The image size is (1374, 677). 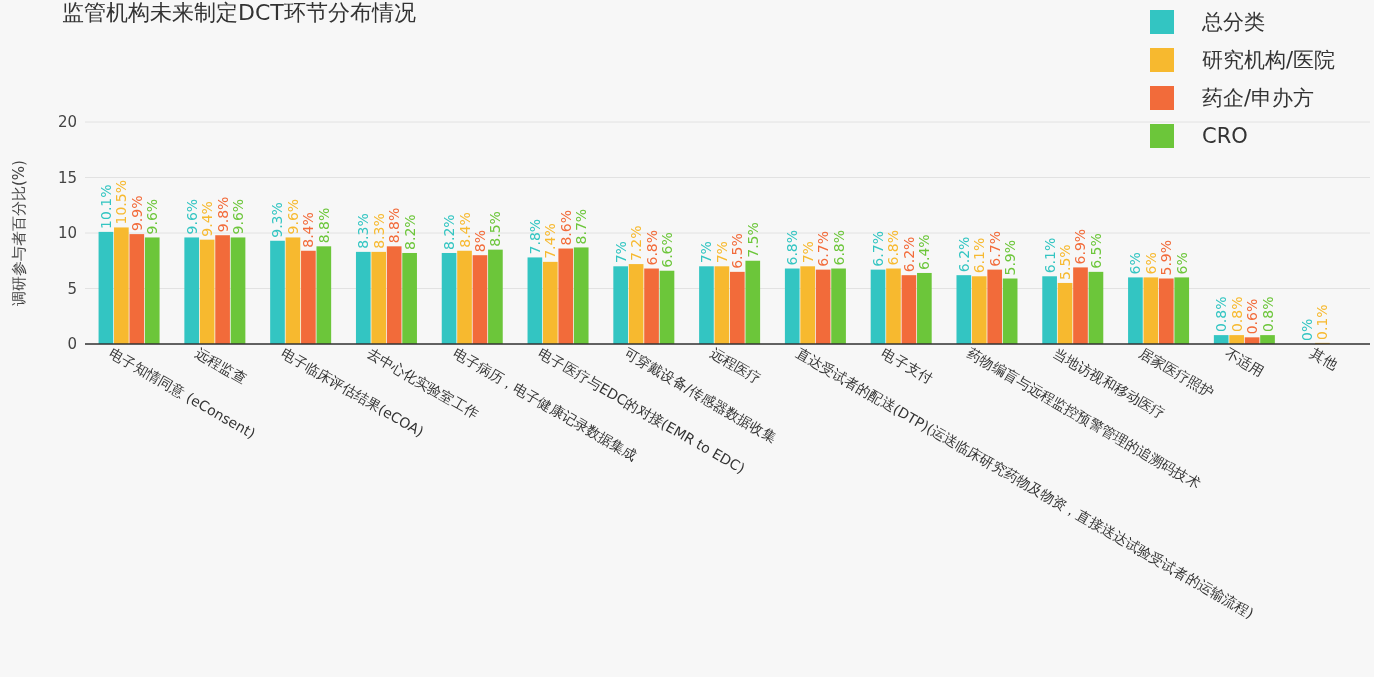 What do you see at coordinates (735, 366) in the screenshot?
I see `x-tick-label: 远程医疗` at bounding box center [735, 366].